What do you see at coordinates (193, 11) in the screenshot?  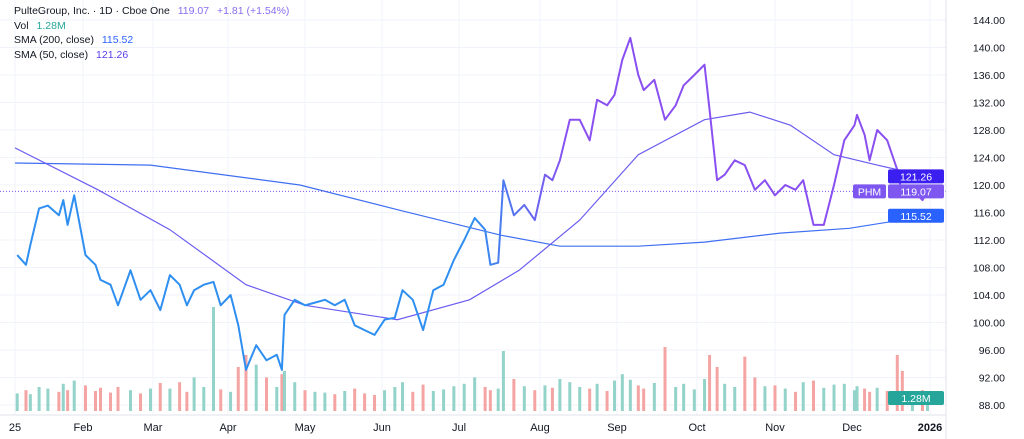 I see `last-price: 119.07` at bounding box center [193, 11].